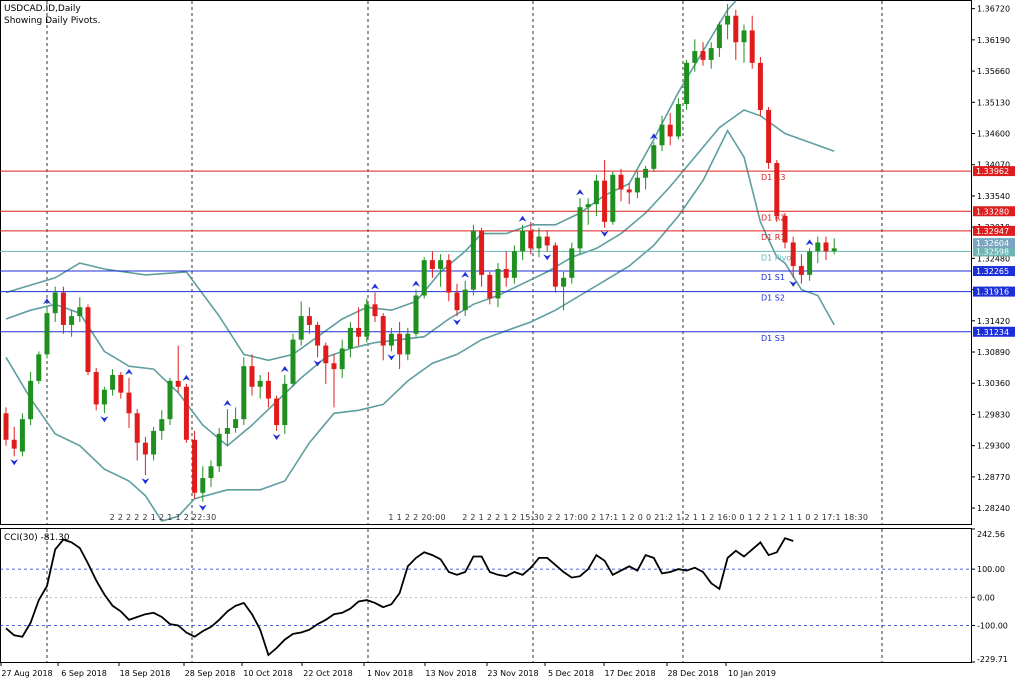 The image size is (1024, 683). I want to click on price-tag-value: 1.32598, so click(992, 251).